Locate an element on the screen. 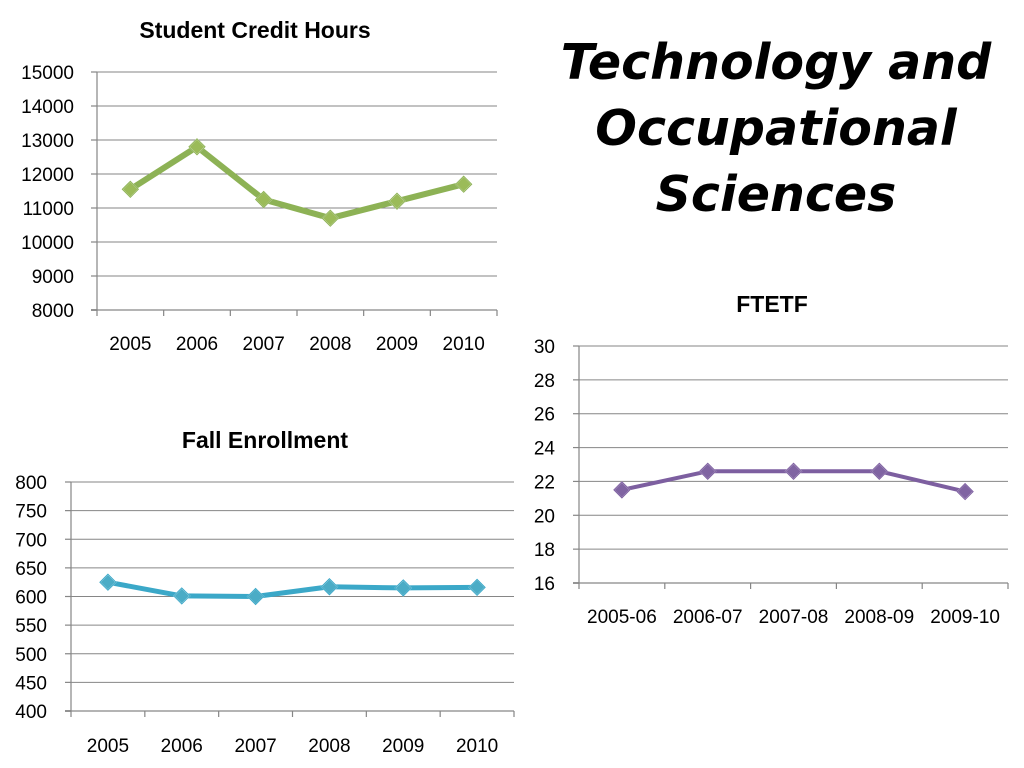  y-tick-label: 13000 is located at coordinates (47, 141).